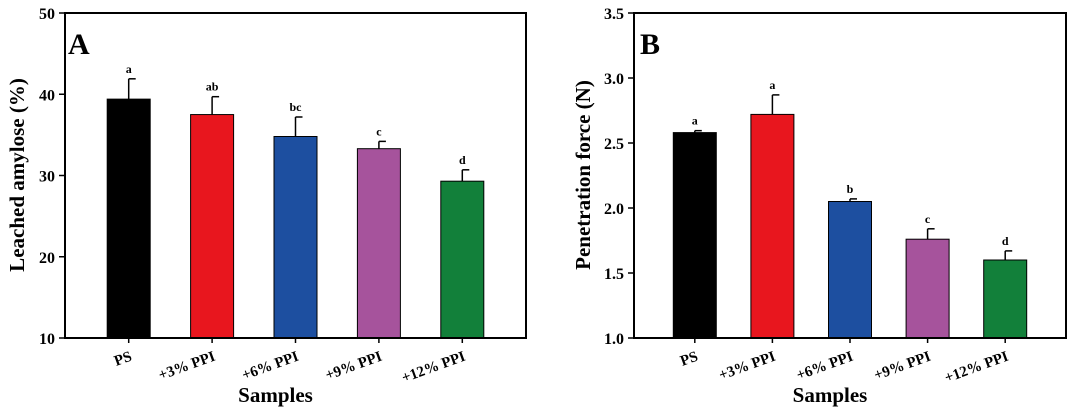 The image size is (1080, 413). I want to click on significance-label: bc, so click(296, 107).